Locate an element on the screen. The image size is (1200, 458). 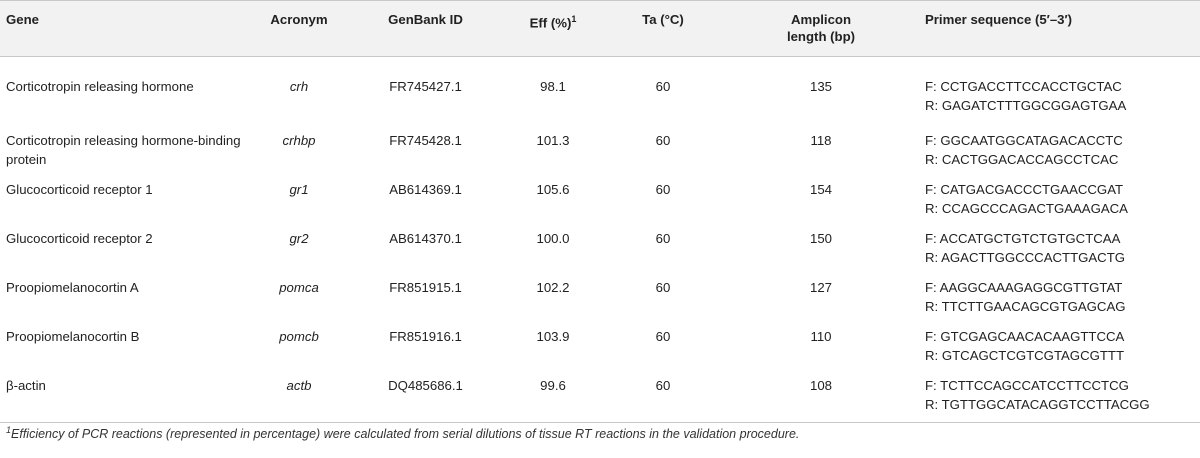
cell-amplicon: 108 is located at coordinates (821, 396).